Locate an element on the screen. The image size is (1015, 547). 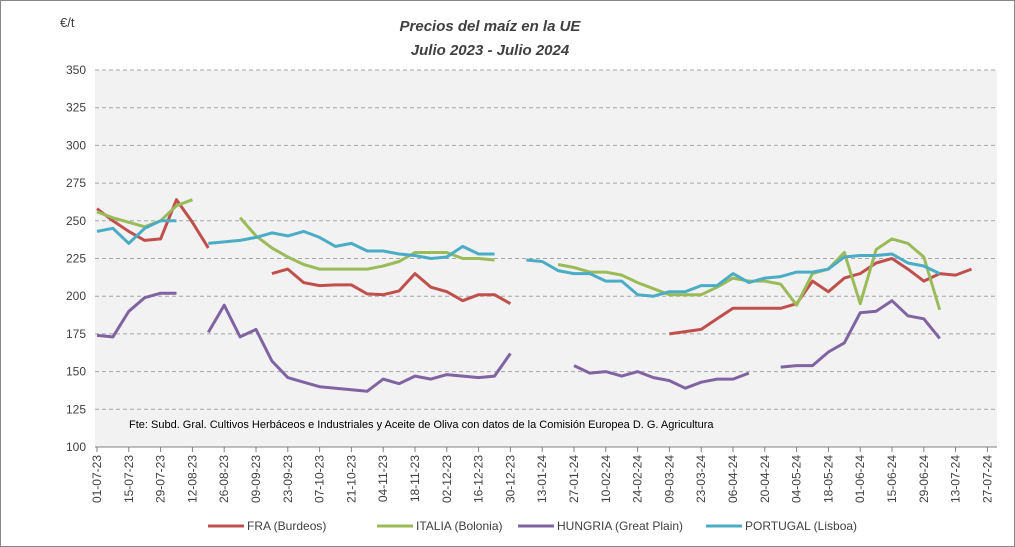
y-tick-label: 325 is located at coordinates (76, 108).